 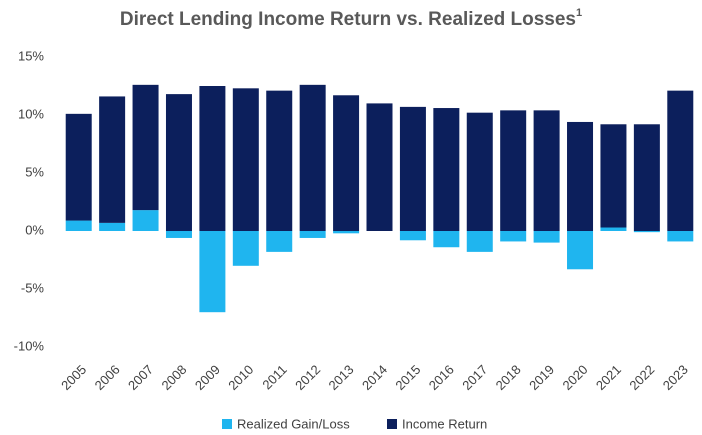 I want to click on x-tick-label: 2021, so click(x=608, y=377).